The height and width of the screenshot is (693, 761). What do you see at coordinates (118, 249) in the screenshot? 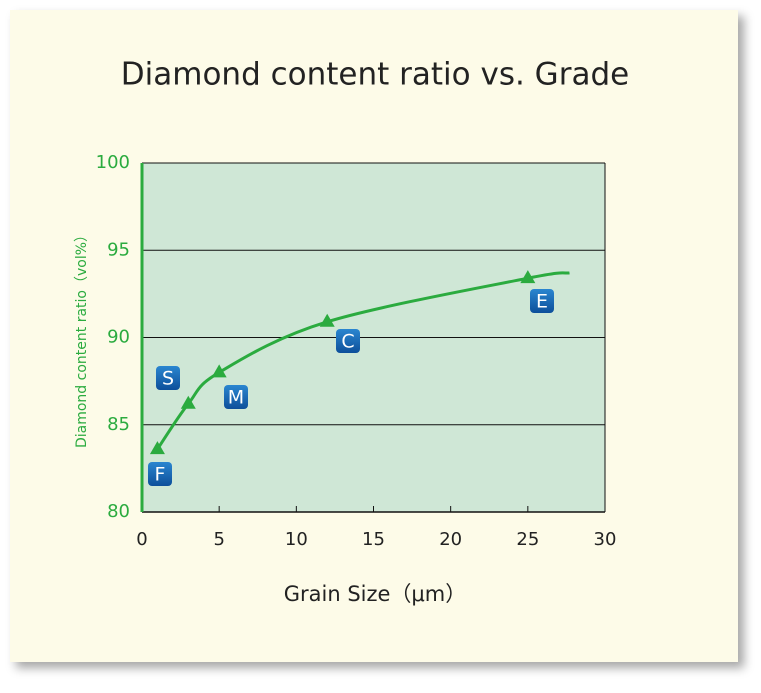
I see `y-tick-label: 95` at bounding box center [118, 249].